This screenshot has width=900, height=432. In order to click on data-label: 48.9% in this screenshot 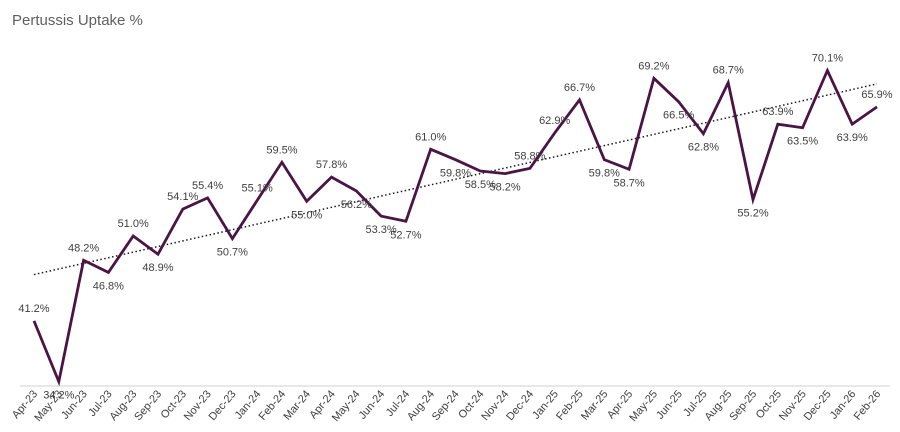, I will do `click(157, 268)`.